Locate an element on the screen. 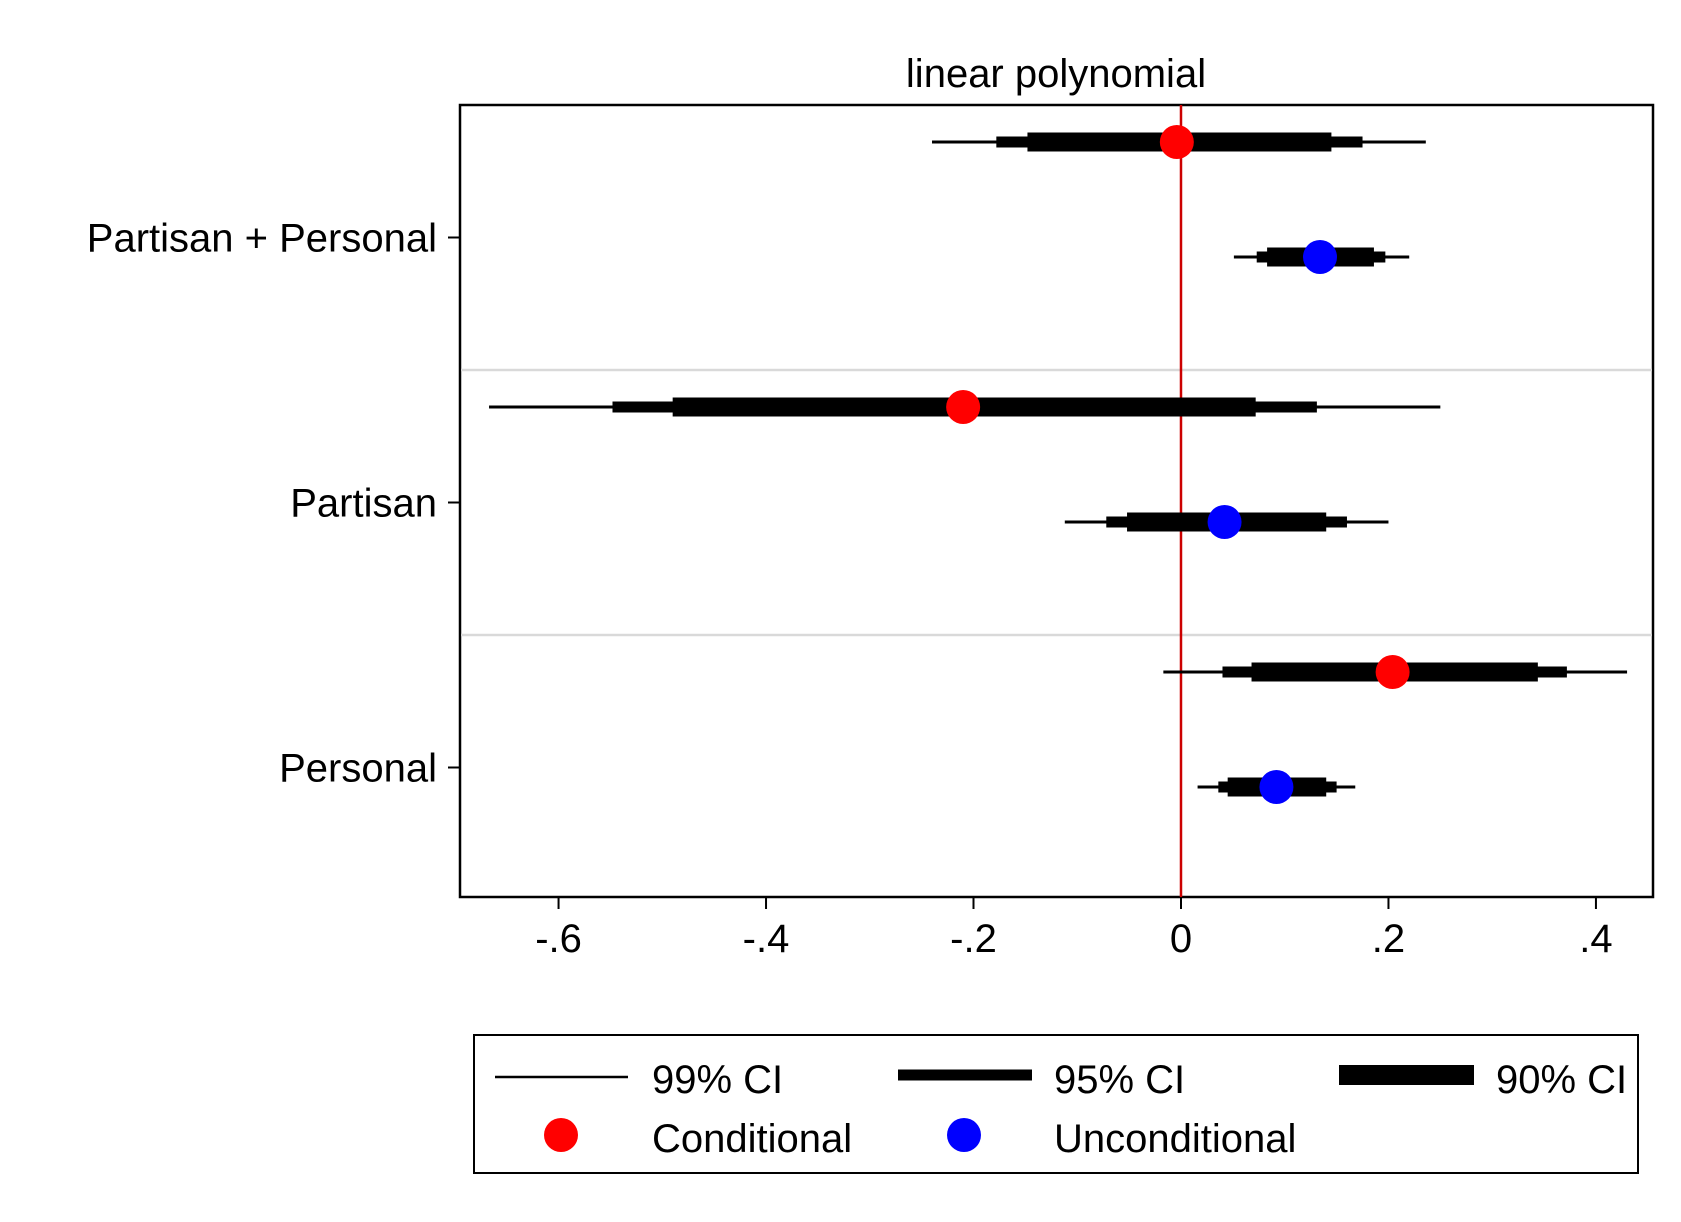 The width and height of the screenshot is (1681, 1222). point-estimate-personal-conditional is located at coordinates (1392, 672).